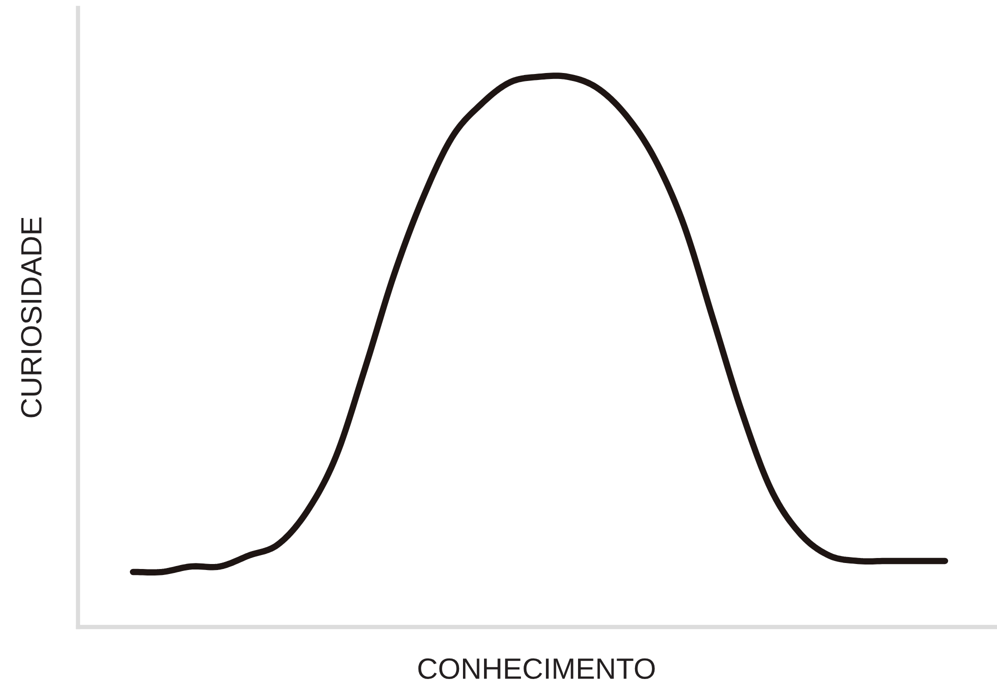 The width and height of the screenshot is (997, 689). Describe the element at coordinates (31, 317) in the screenshot. I see `y-axis-title: CURIOSIDADE` at that location.